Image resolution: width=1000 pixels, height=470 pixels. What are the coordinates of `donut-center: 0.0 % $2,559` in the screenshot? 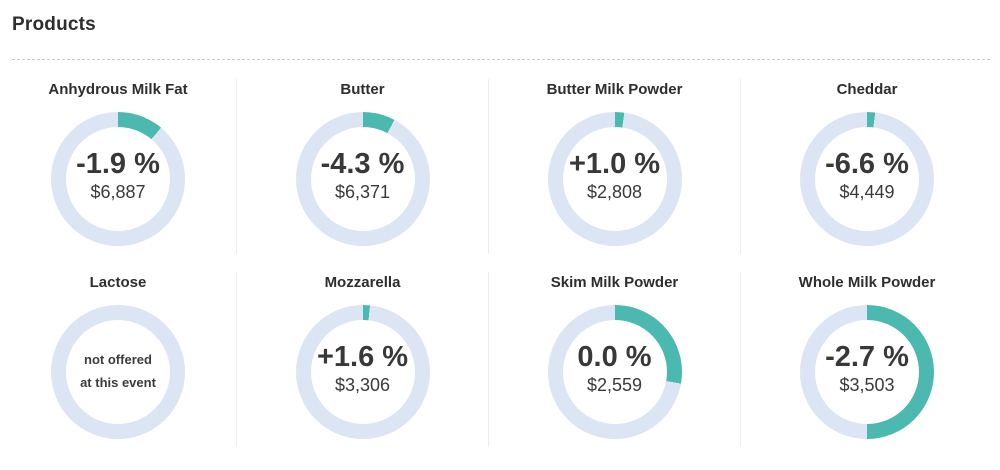 It's located at (614, 372).